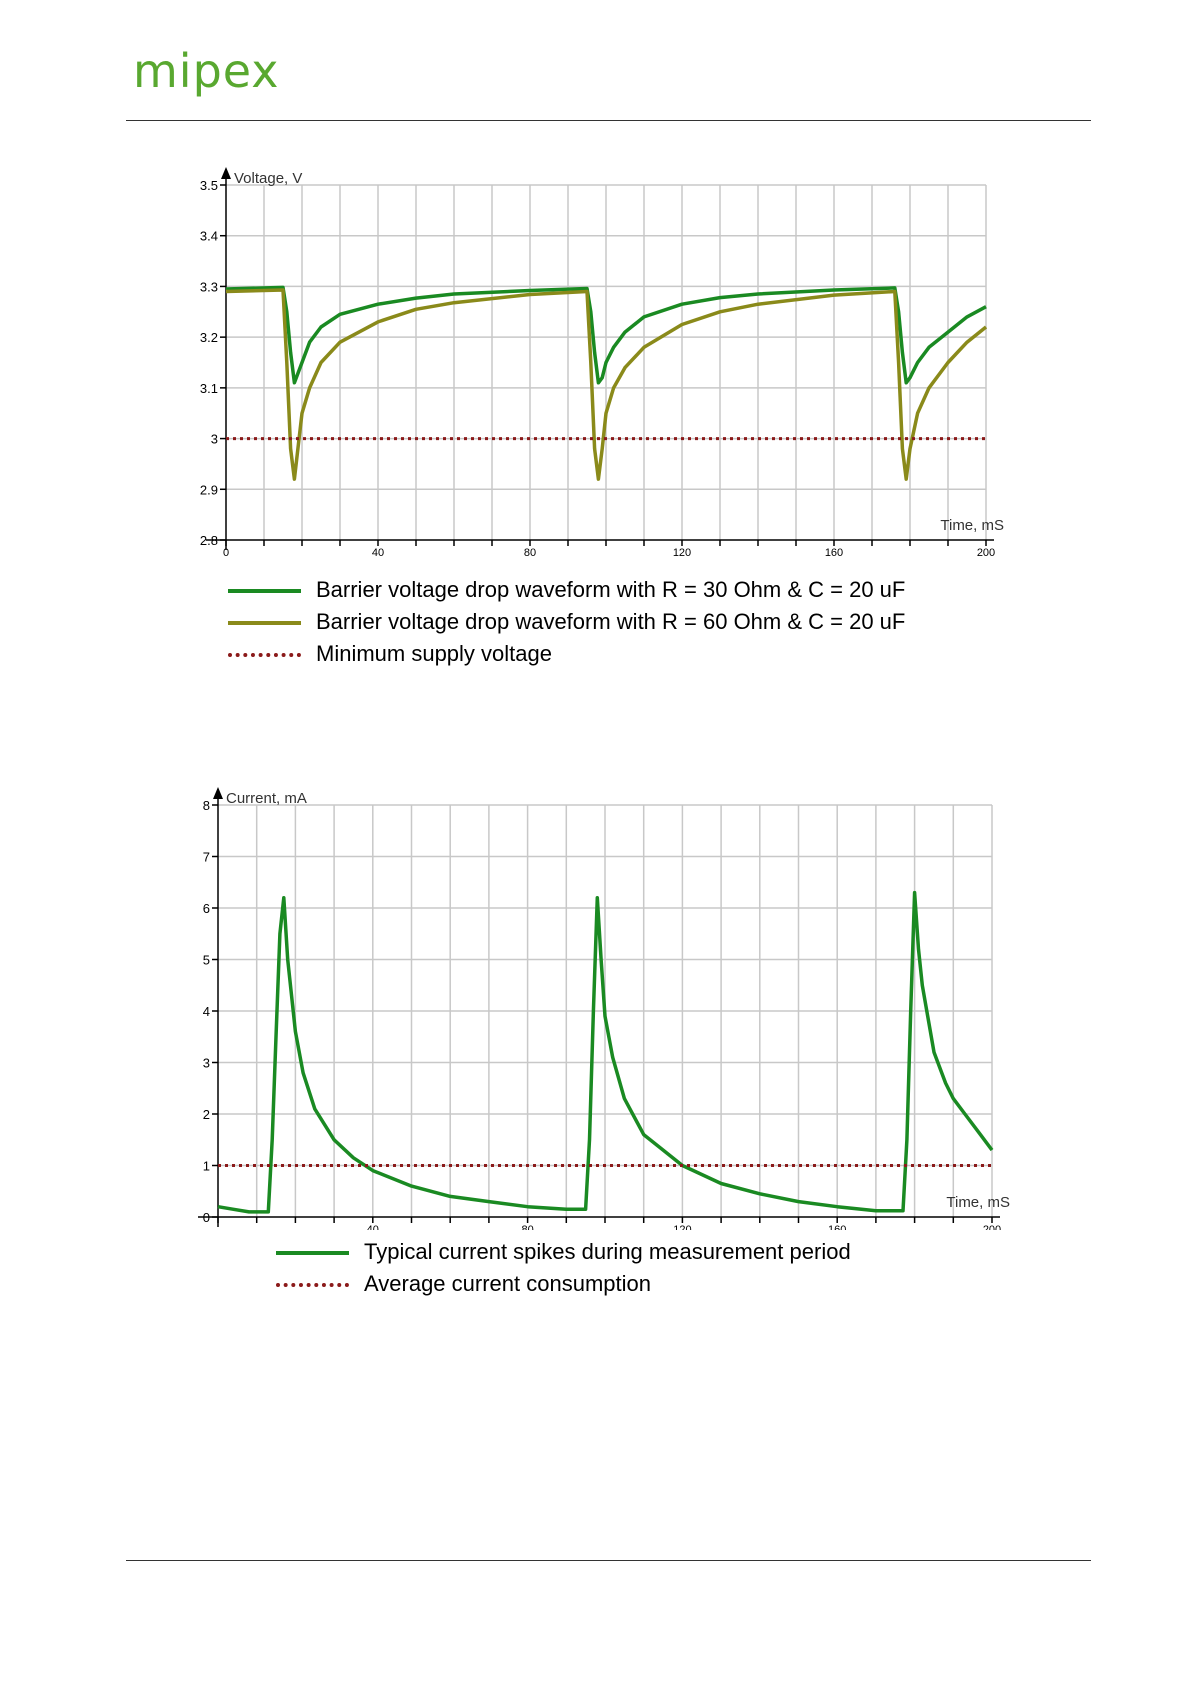 This screenshot has height=1685, width=1192. Describe the element at coordinates (434, 653) in the screenshot. I see `legend-label: Minimum supply voltage` at that location.